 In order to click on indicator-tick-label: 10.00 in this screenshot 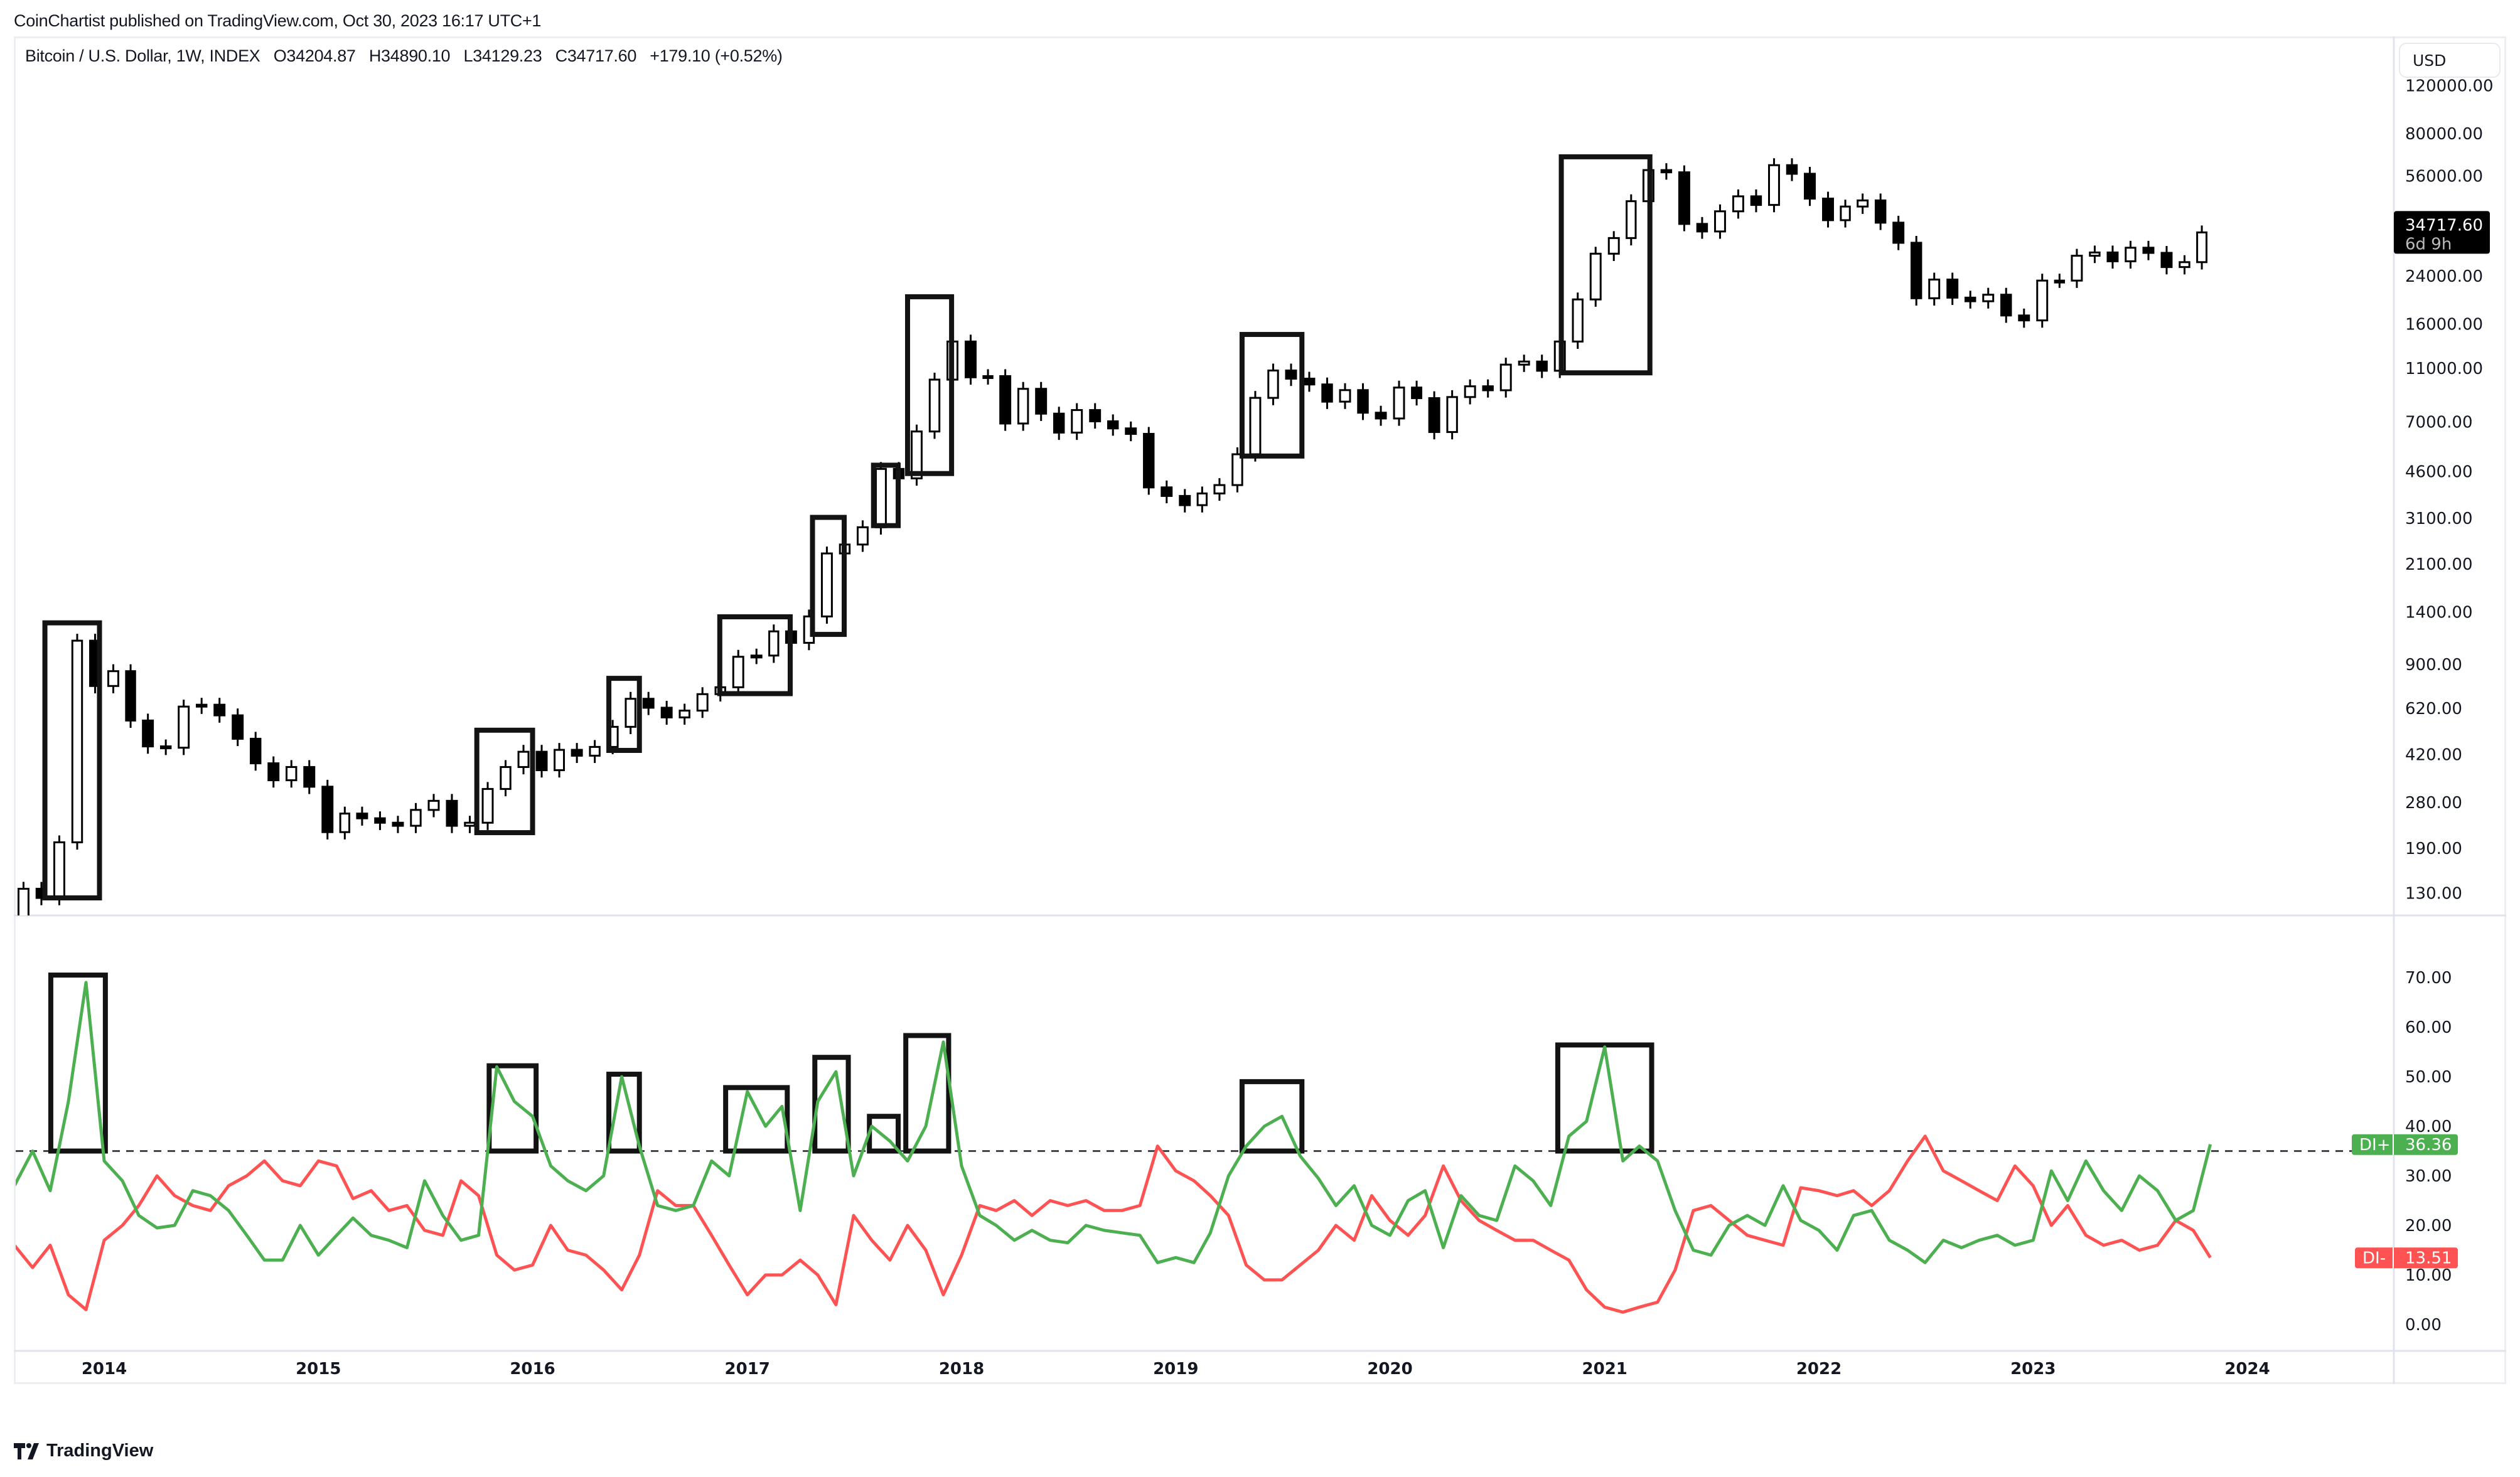, I will do `click(2428, 1275)`.